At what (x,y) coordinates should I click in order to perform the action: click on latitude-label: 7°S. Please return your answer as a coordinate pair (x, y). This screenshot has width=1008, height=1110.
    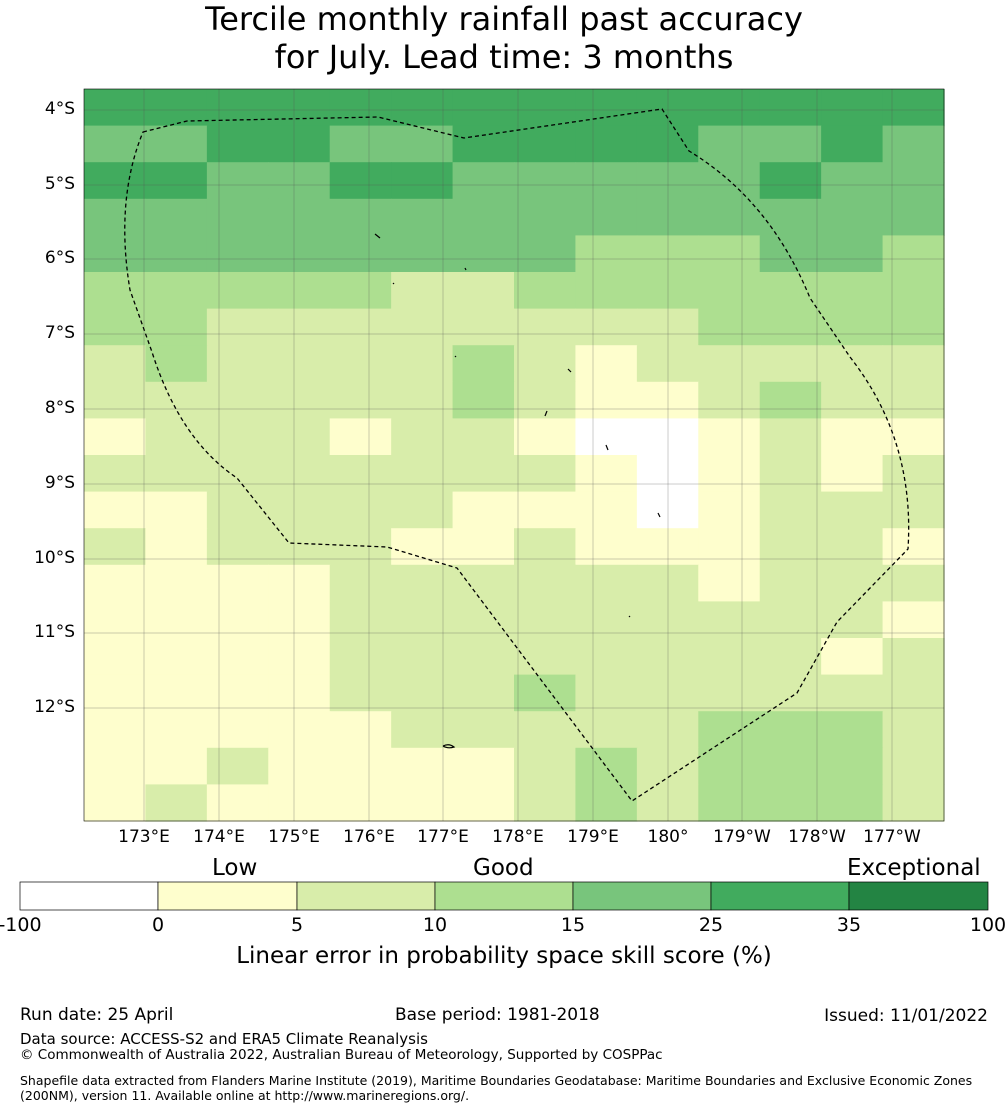
    Looking at the image, I should click on (59, 333).